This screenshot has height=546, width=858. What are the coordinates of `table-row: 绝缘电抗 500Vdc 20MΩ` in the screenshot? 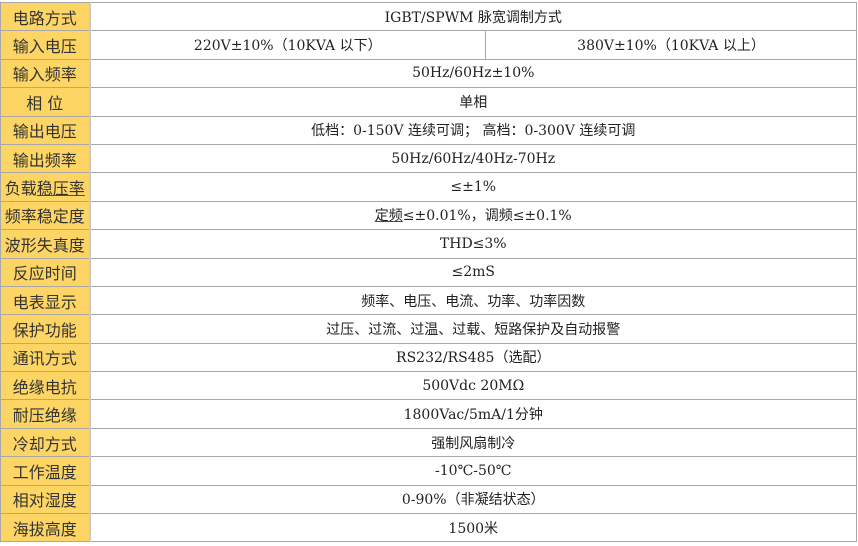 It's located at (428, 386).